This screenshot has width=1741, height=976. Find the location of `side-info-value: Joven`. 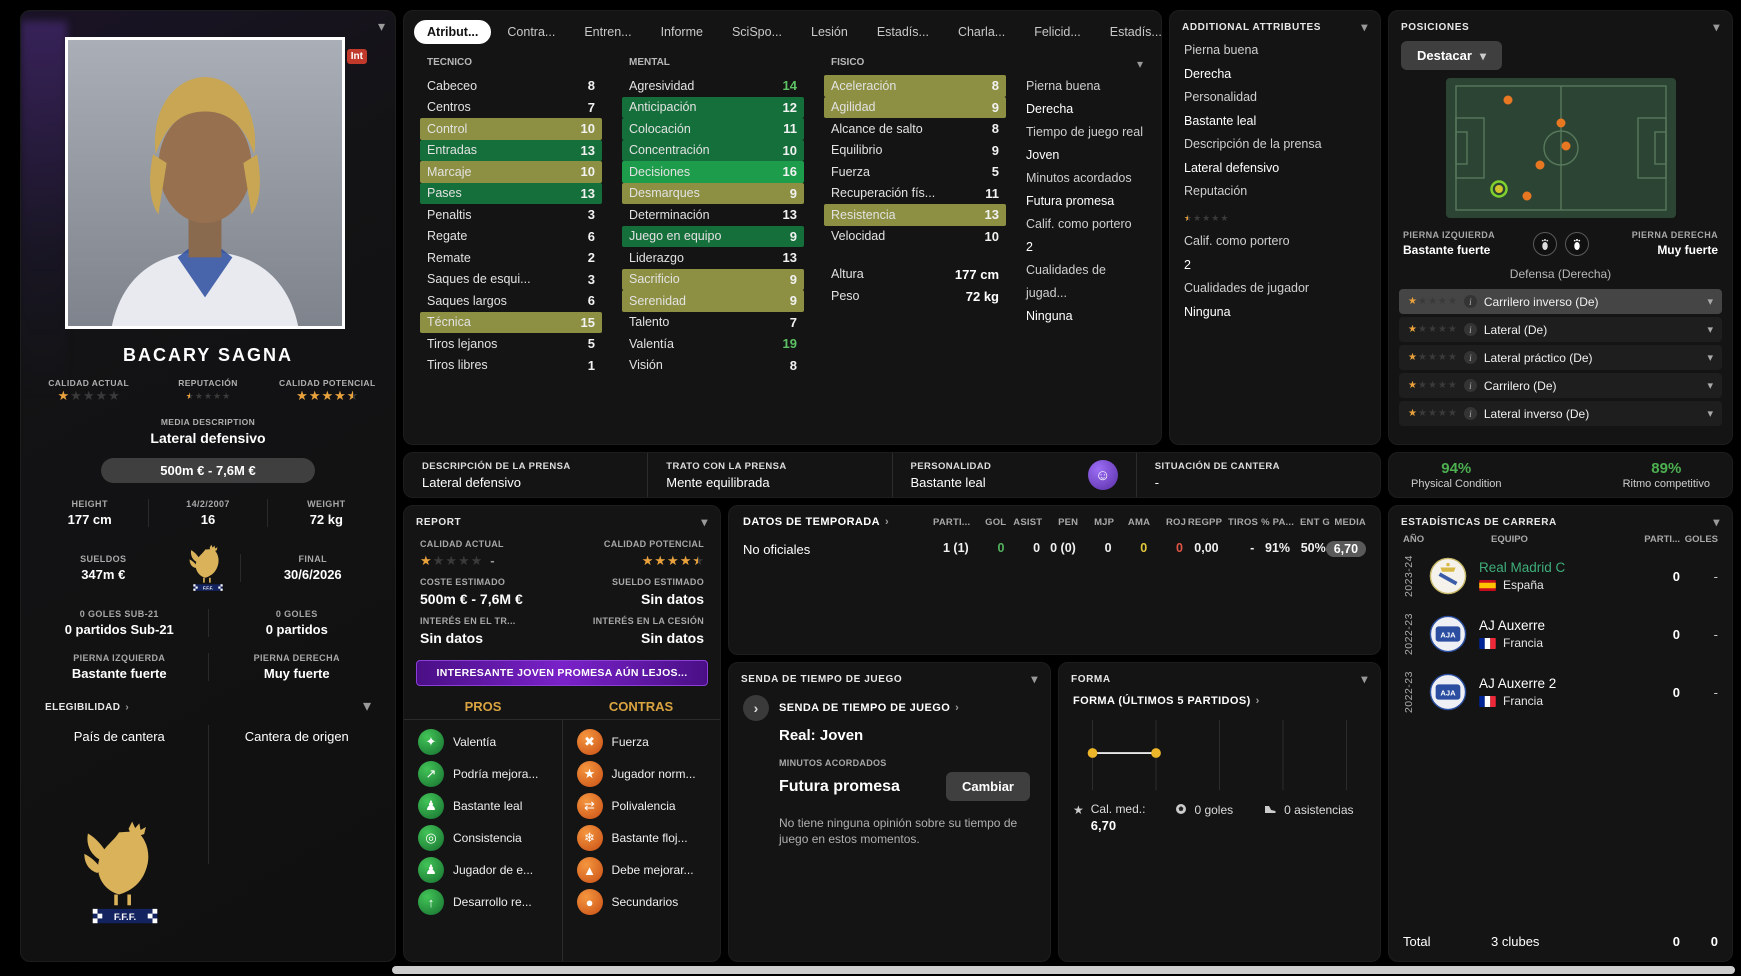

side-info-value: Joven is located at coordinates (1043, 155).